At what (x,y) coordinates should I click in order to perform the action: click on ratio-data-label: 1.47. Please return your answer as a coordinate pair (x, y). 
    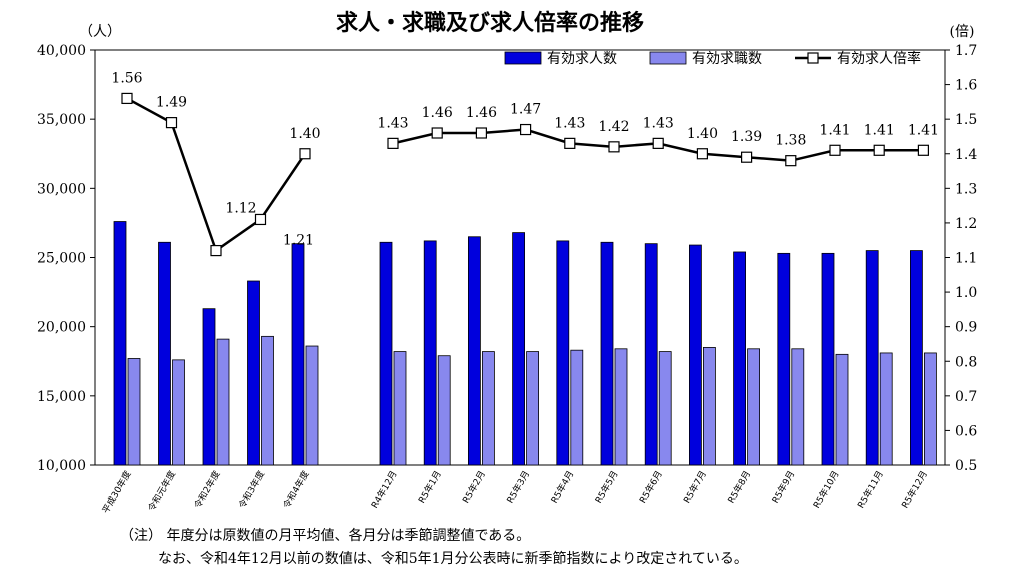
    Looking at the image, I should click on (525, 110).